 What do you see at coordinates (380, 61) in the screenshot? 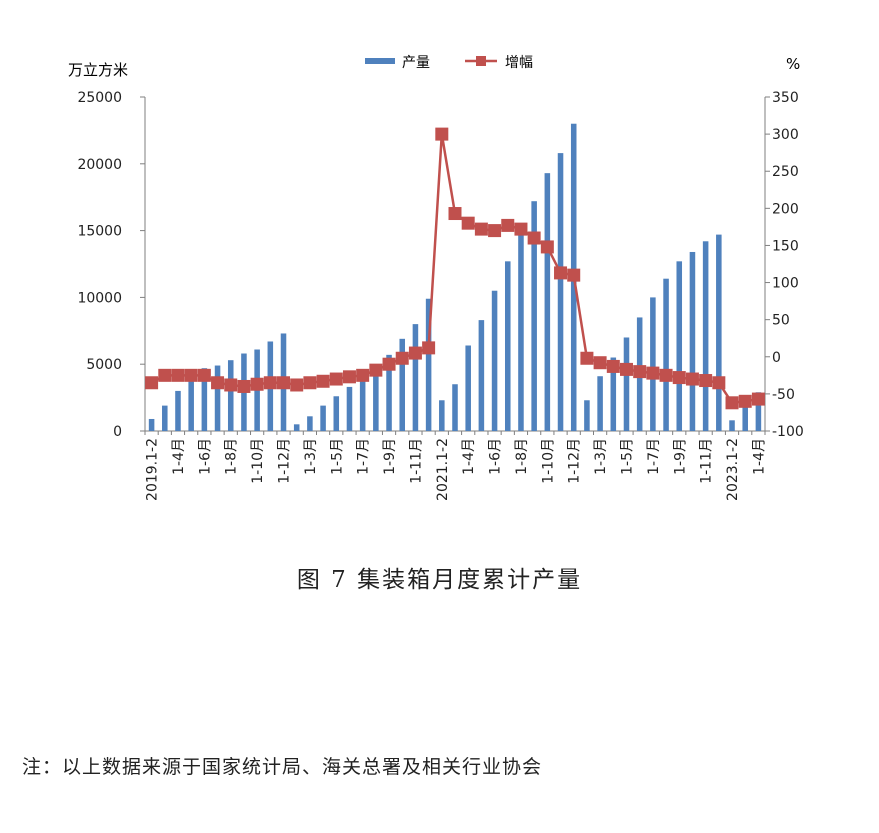
I see `legend-swatch-bar` at bounding box center [380, 61].